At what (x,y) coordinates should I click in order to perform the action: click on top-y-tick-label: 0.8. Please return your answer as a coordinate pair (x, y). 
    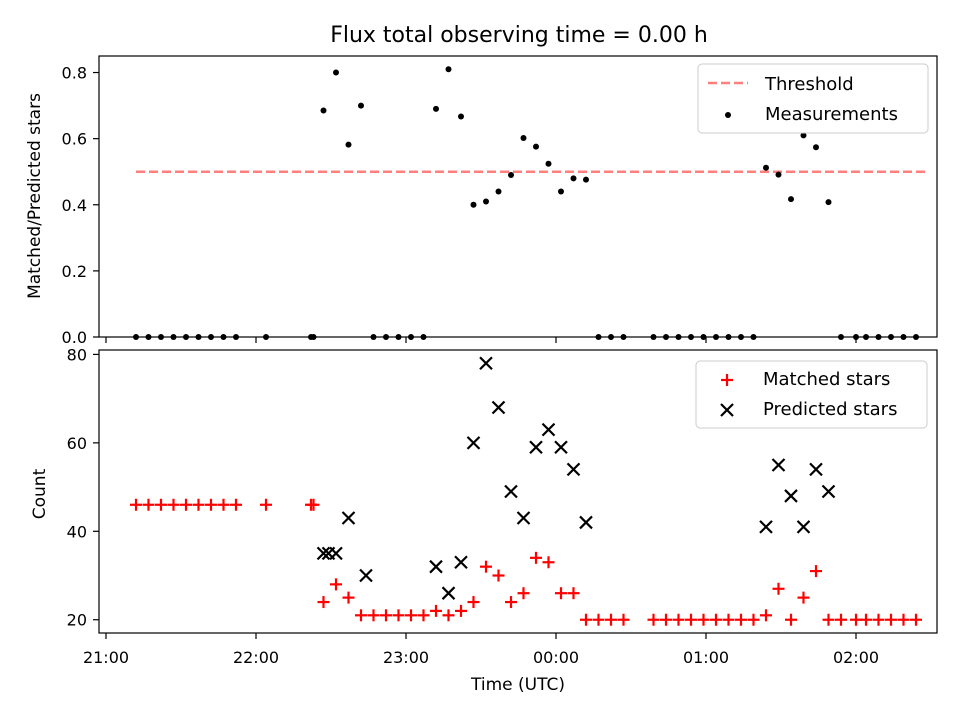
    Looking at the image, I should click on (74, 73).